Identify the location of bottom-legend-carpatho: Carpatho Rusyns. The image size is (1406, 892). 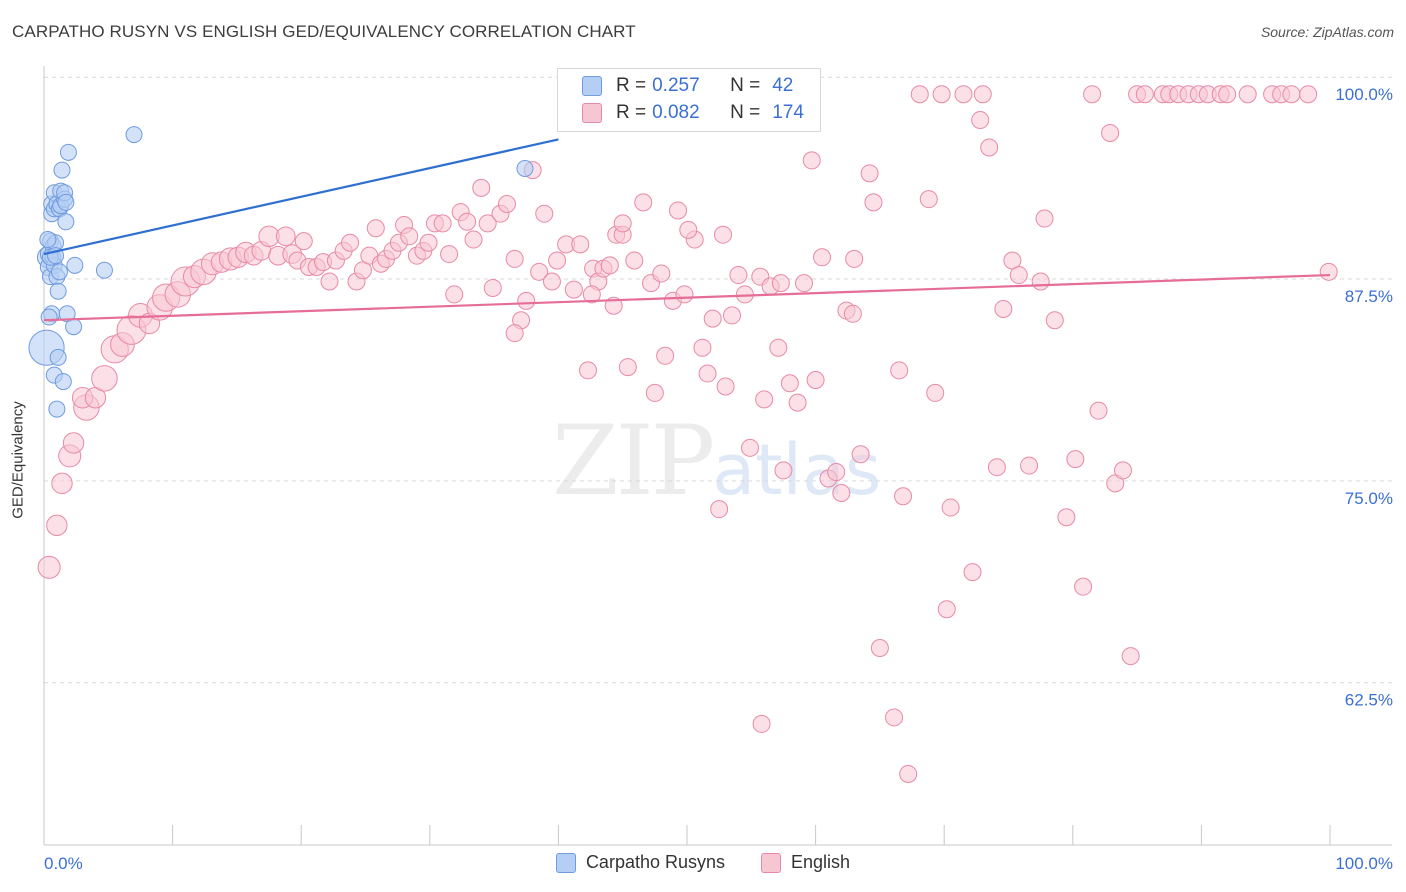
(640, 862).